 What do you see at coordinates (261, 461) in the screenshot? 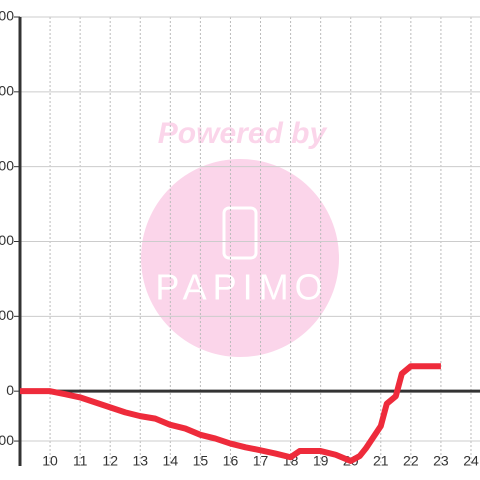
I see `x-tick-label: 17` at bounding box center [261, 461].